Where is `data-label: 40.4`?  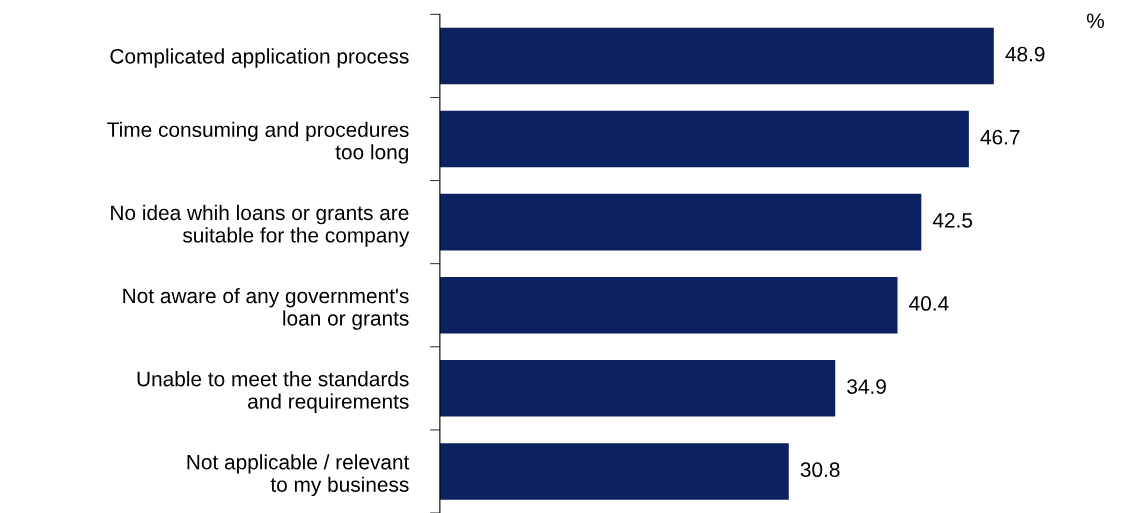 data-label: 40.4 is located at coordinates (929, 303).